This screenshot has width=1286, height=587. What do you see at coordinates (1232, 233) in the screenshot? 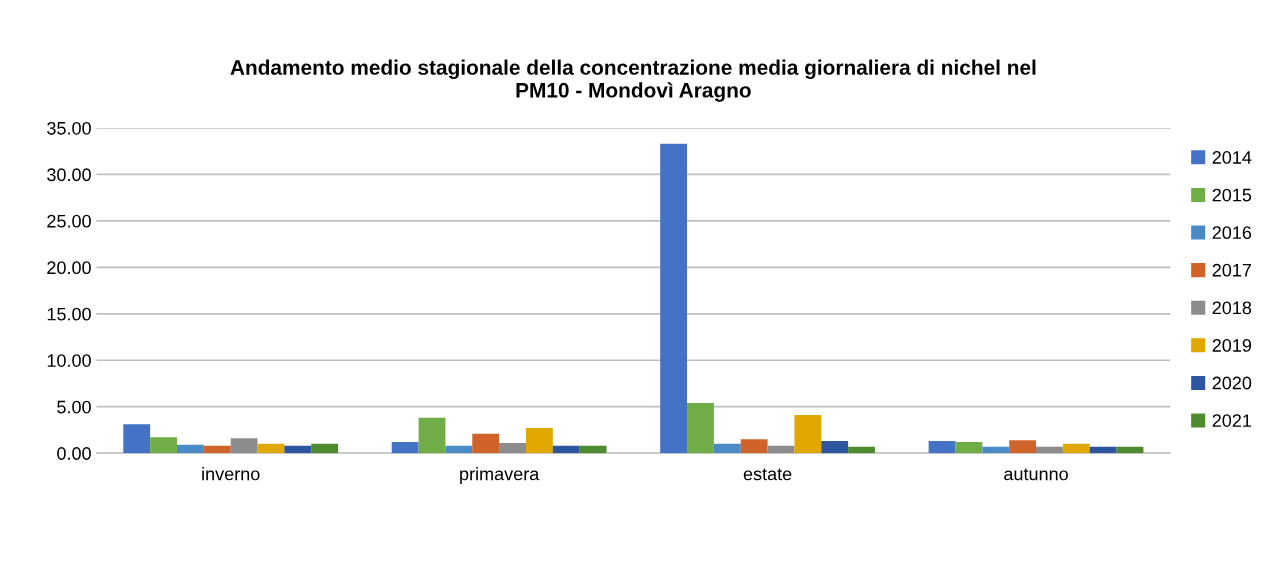
I see `legend-label: 2016` at bounding box center [1232, 233].